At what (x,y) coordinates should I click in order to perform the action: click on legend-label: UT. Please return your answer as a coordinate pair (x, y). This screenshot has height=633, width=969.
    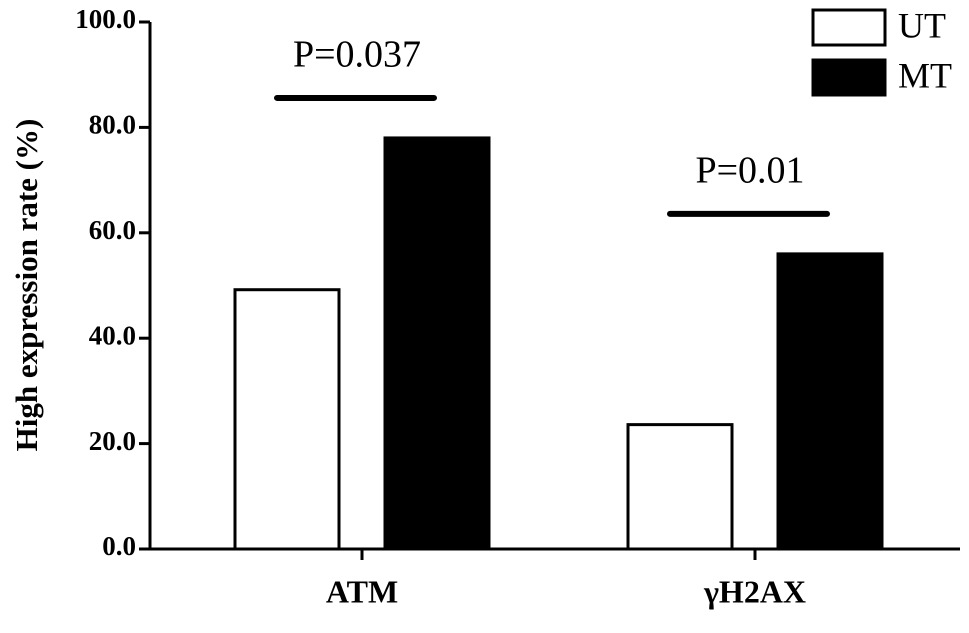
    Looking at the image, I should click on (922, 25).